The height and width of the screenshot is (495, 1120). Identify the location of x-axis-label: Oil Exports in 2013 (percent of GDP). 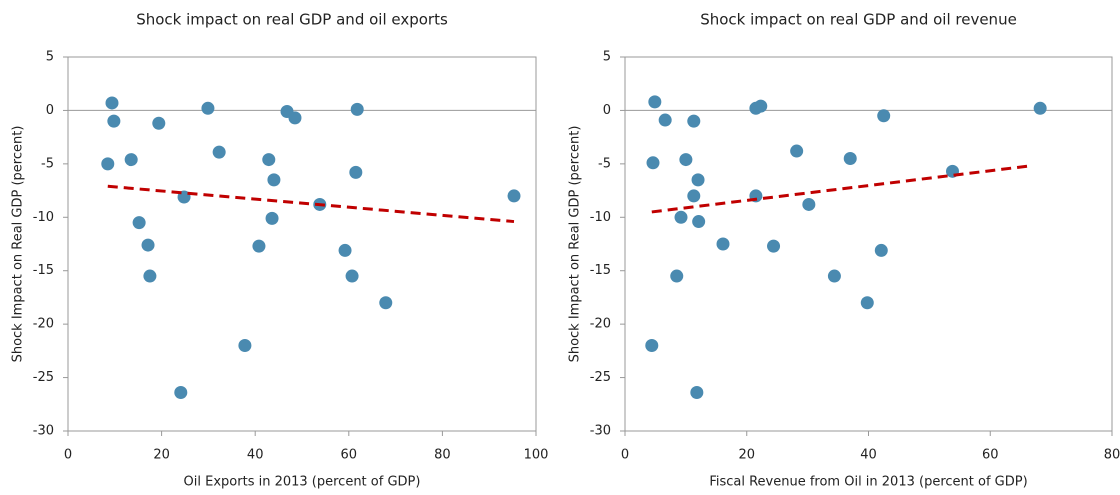
(302, 482).